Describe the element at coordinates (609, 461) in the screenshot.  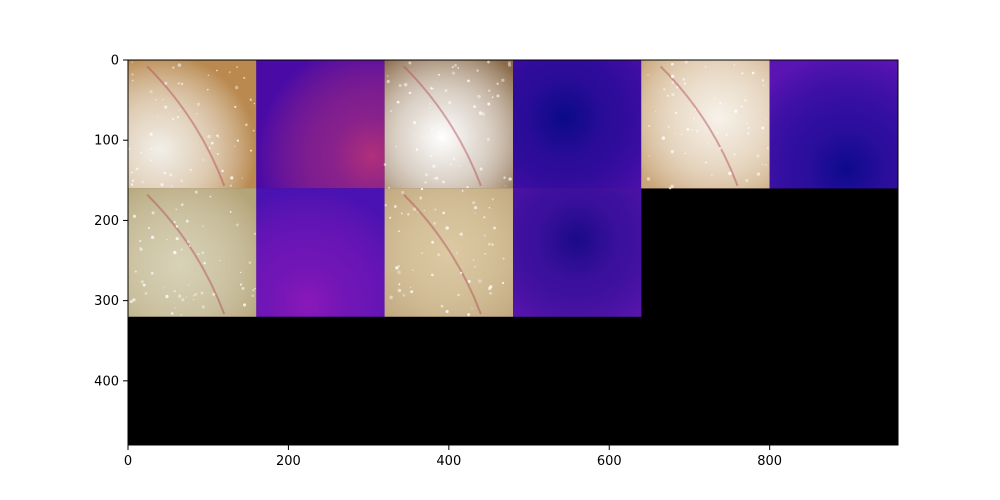
I see `x-tick-label: 600` at that location.